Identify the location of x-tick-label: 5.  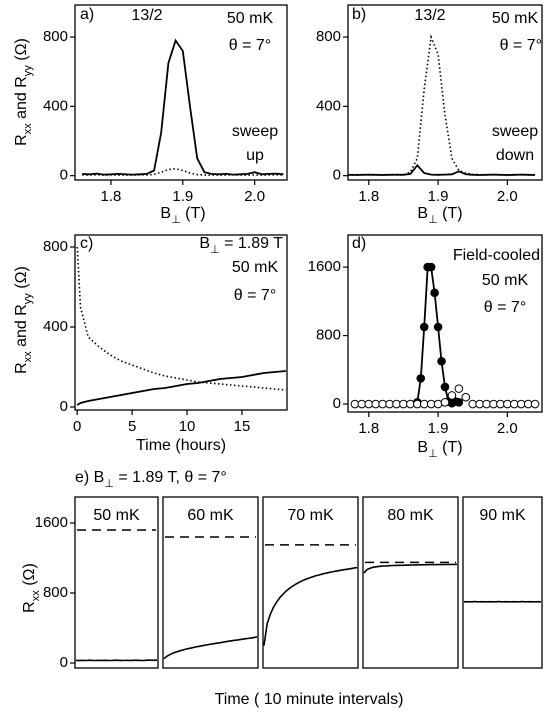
(132, 426).